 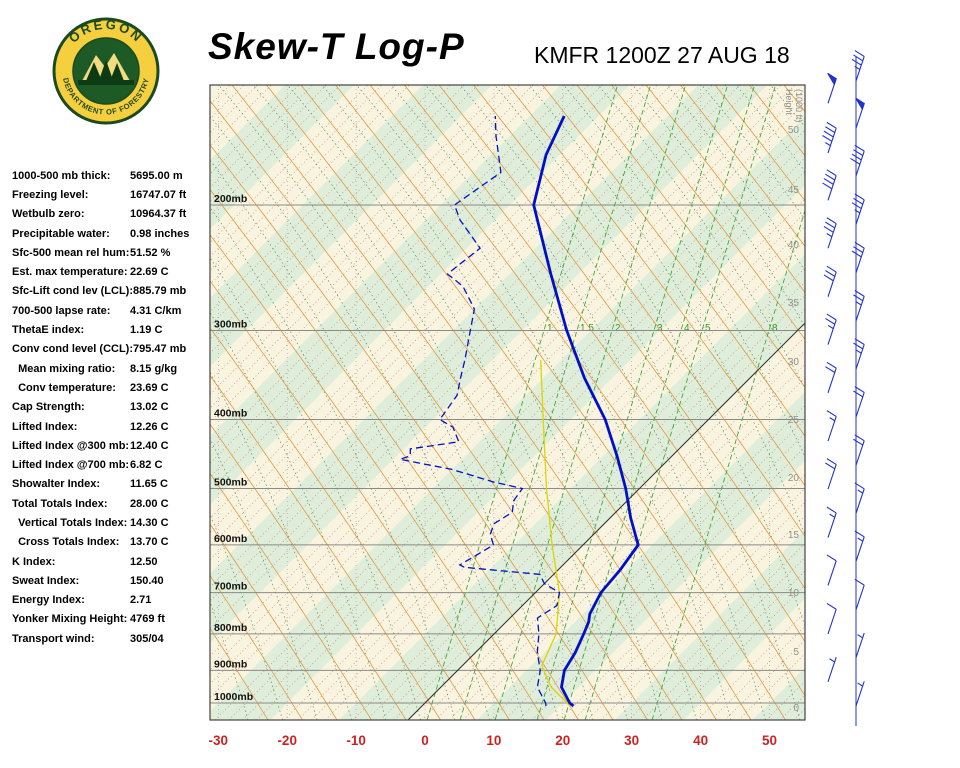 I want to click on index-value: 305/04, so click(x=147, y=638).